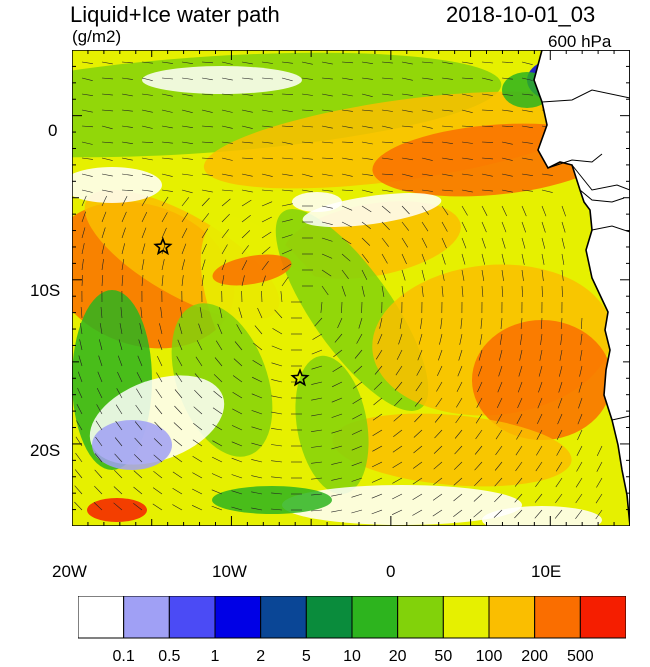  Describe the element at coordinates (45, 290) in the screenshot. I see `lat-label-10s: 10S` at that location.